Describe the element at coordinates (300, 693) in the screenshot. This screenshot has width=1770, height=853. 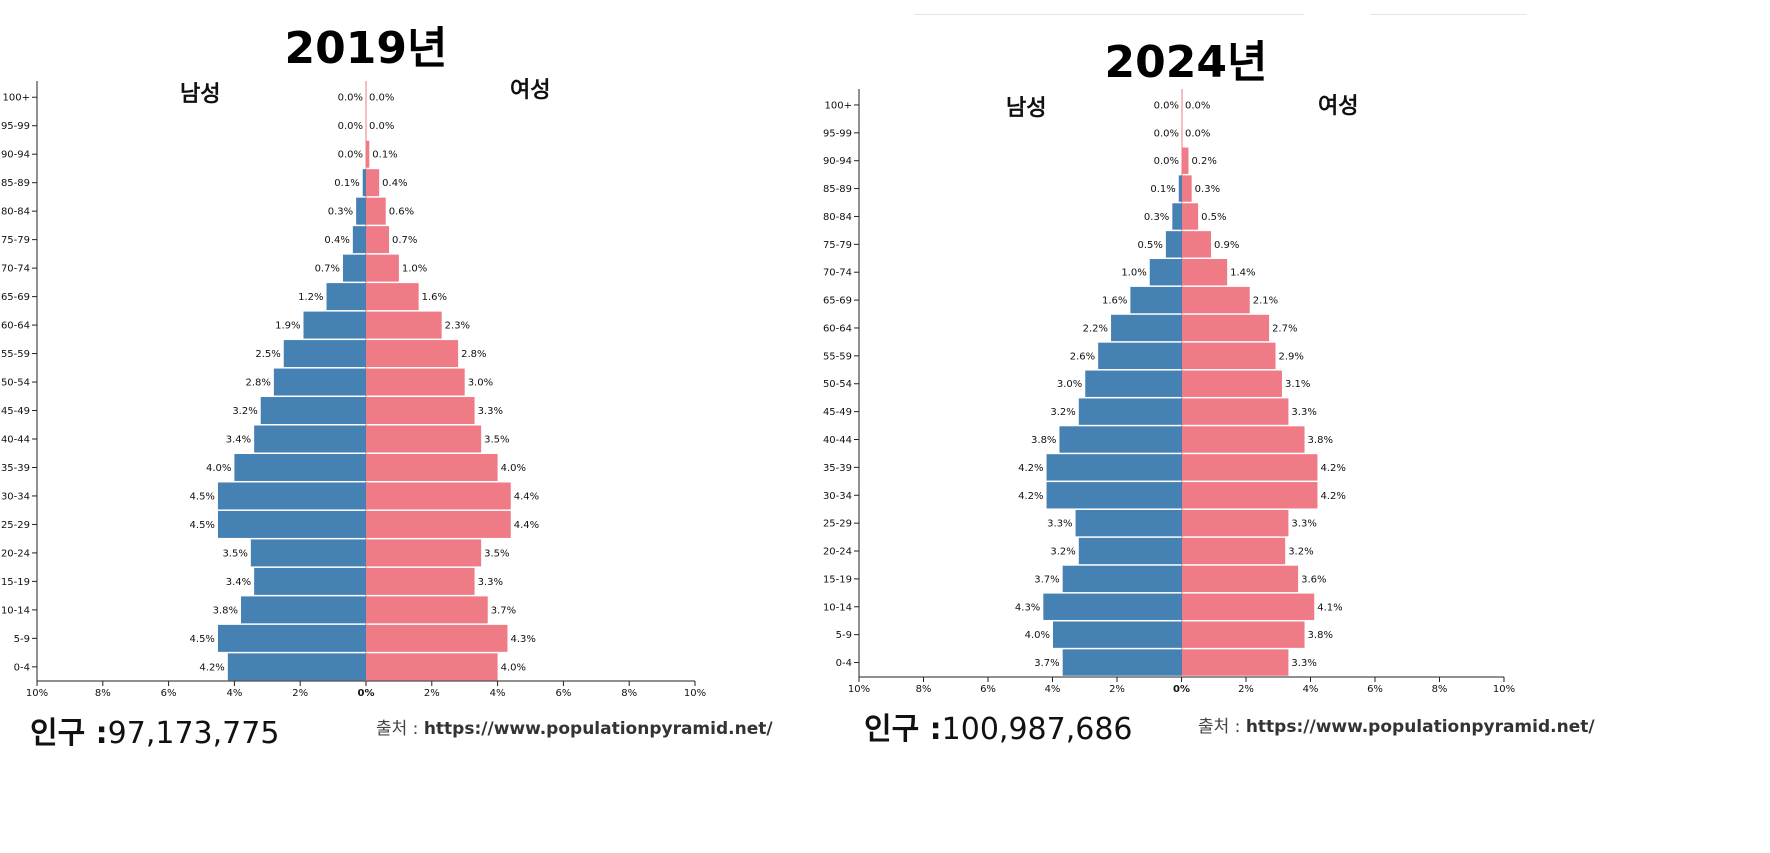
I see `x-tick-label: 2%` at that location.